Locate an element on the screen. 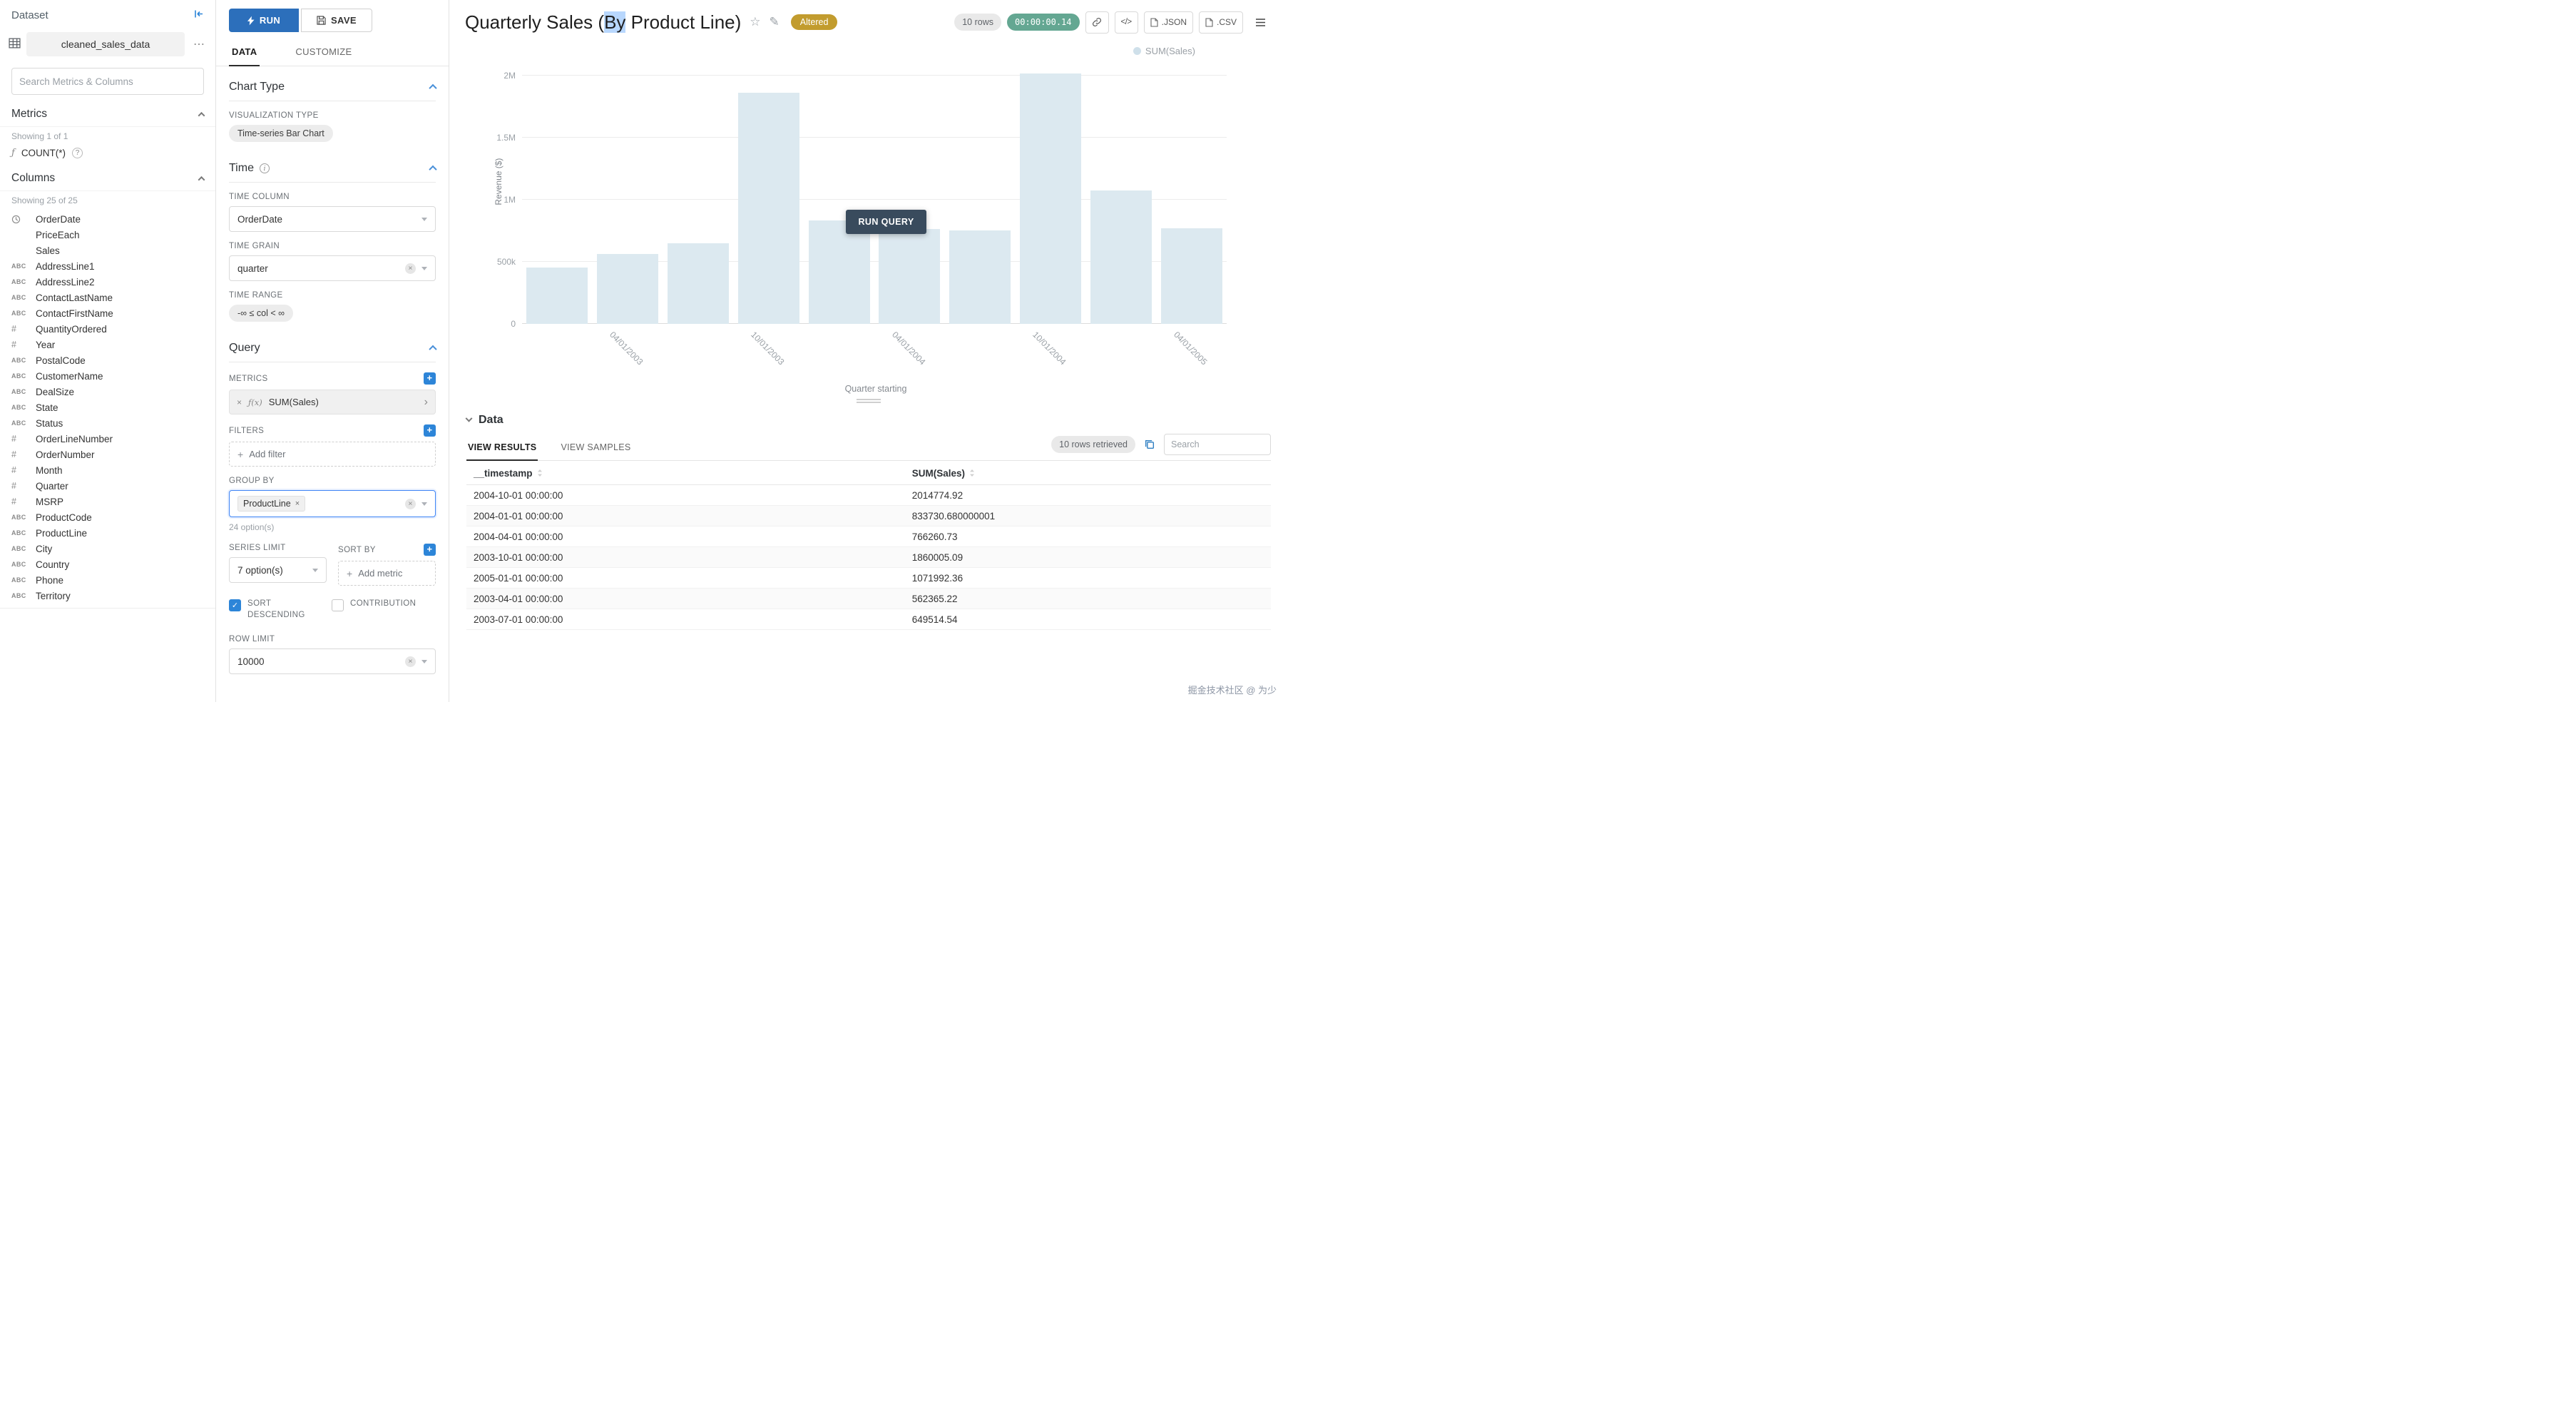 Image resolution: width=2576 pixels, height=1404 pixels. bar-slot is located at coordinates (981, 195).